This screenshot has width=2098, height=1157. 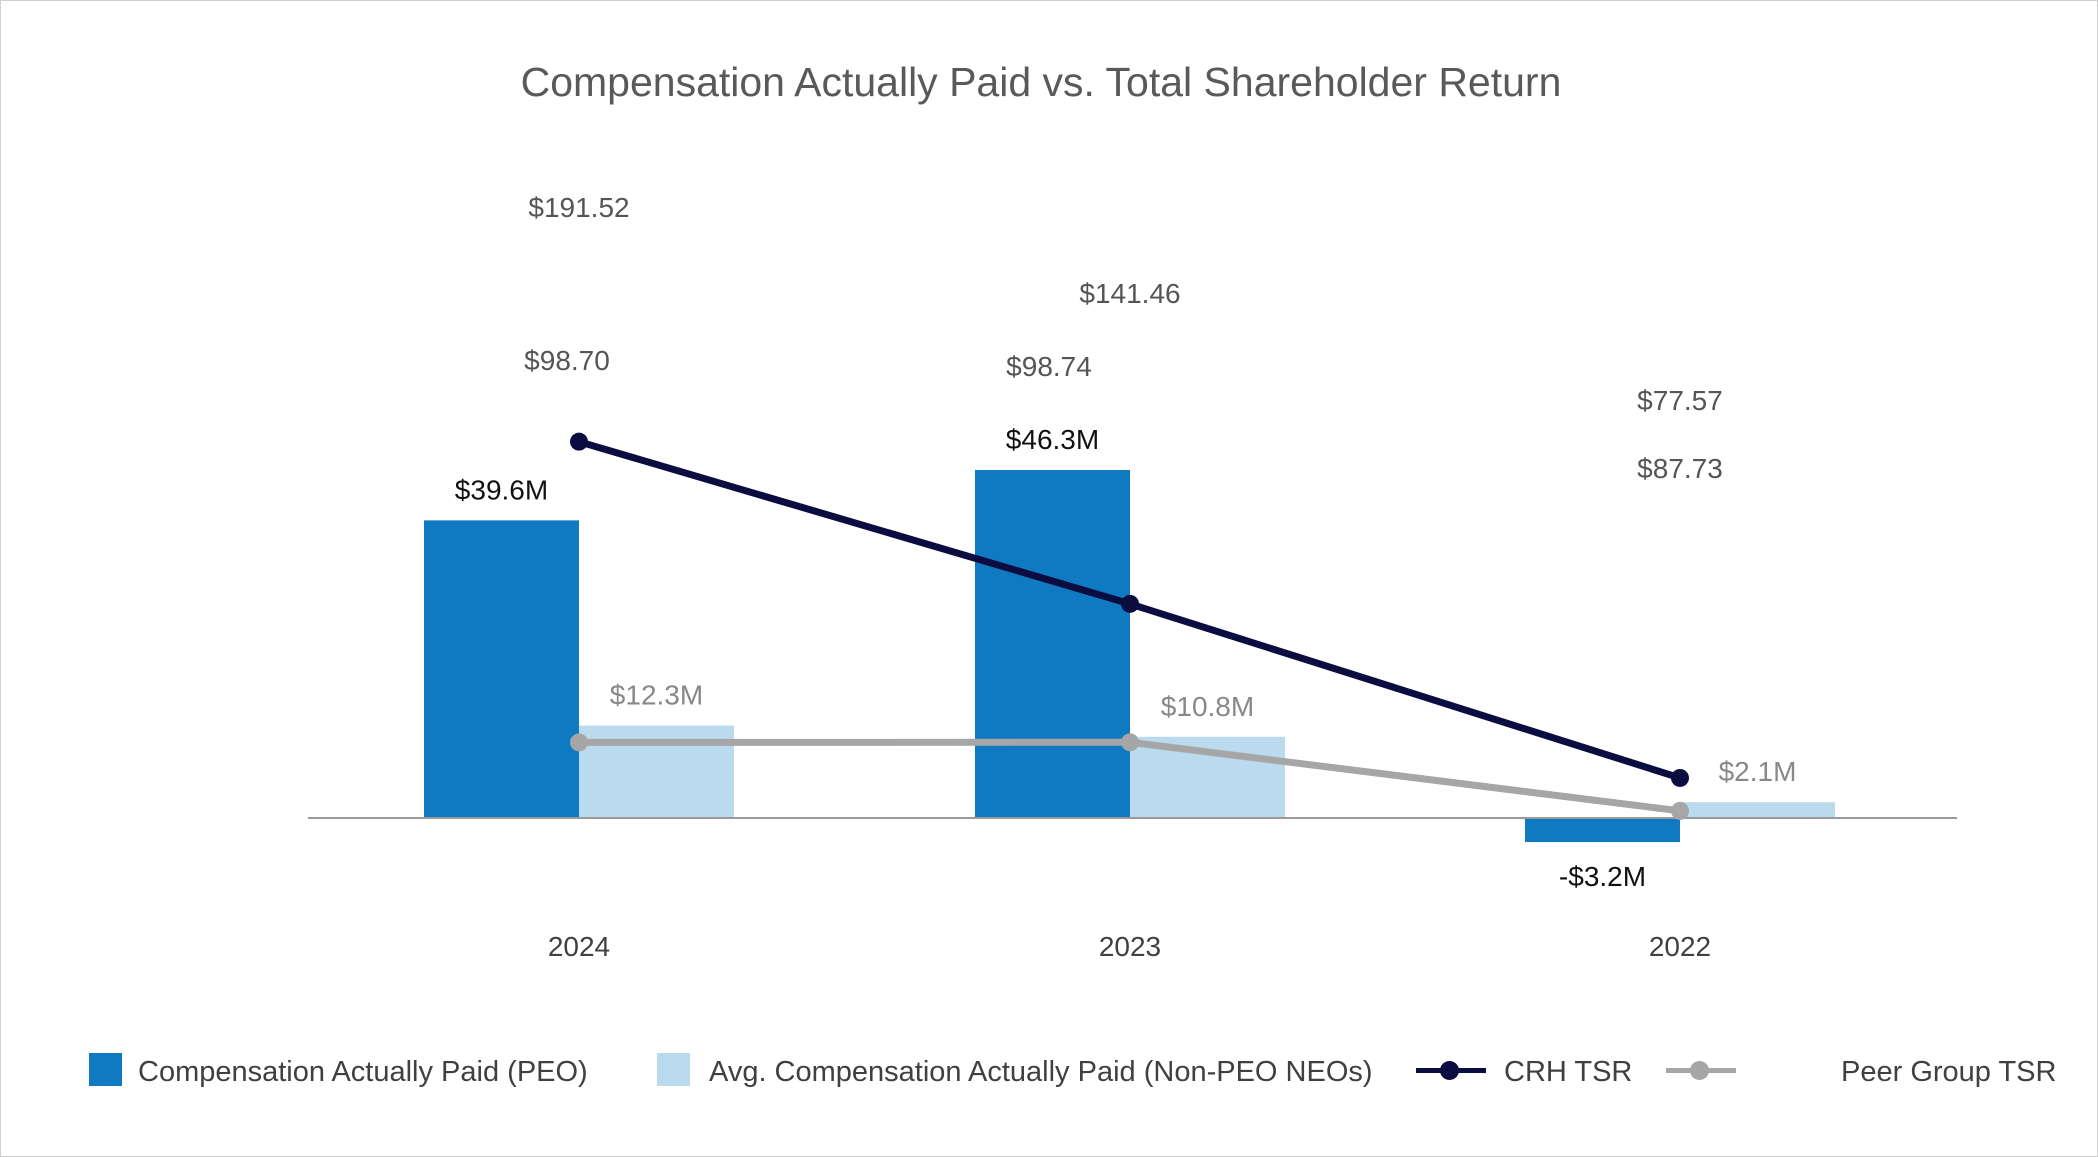 What do you see at coordinates (673, 1069) in the screenshot?
I see `legend-swatch-non-peo` at bounding box center [673, 1069].